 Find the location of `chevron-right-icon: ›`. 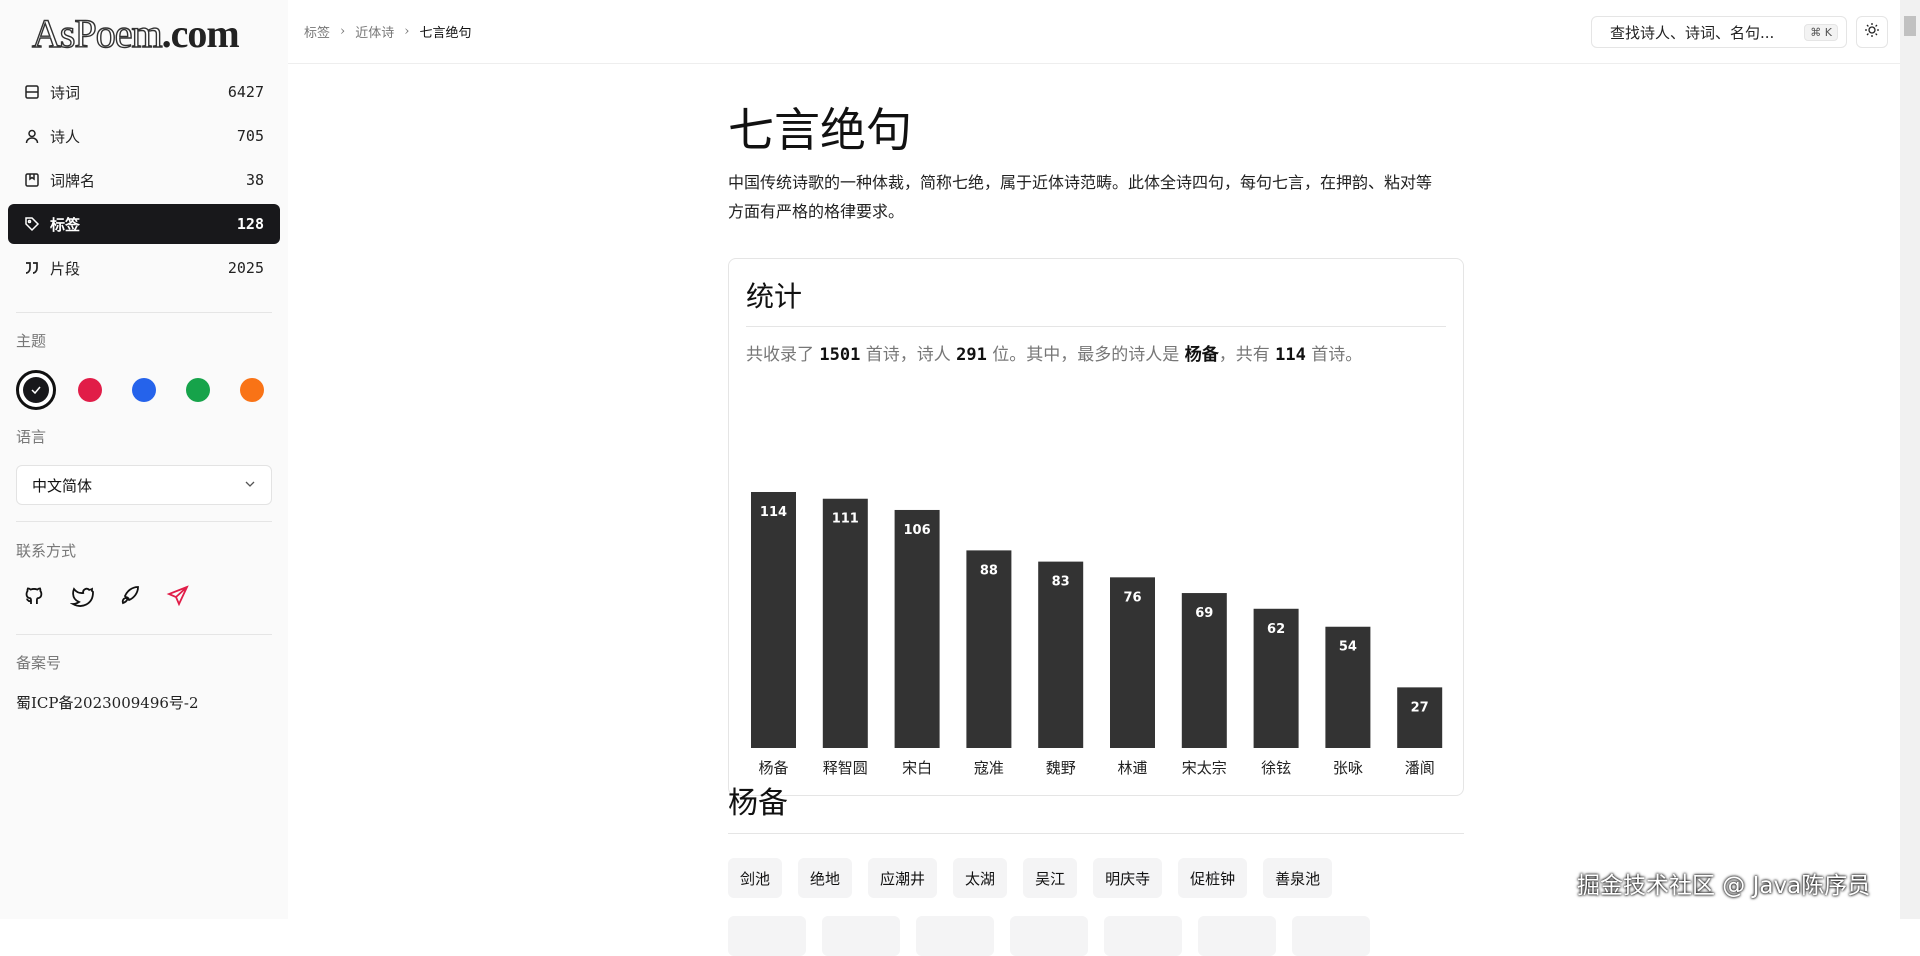

chevron-right-icon: › is located at coordinates (343, 31).